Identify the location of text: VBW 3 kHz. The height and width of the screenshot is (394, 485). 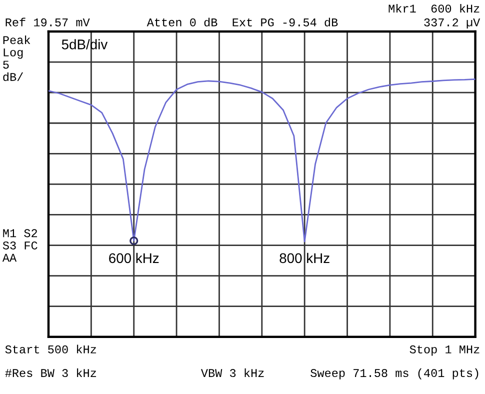
(232, 373).